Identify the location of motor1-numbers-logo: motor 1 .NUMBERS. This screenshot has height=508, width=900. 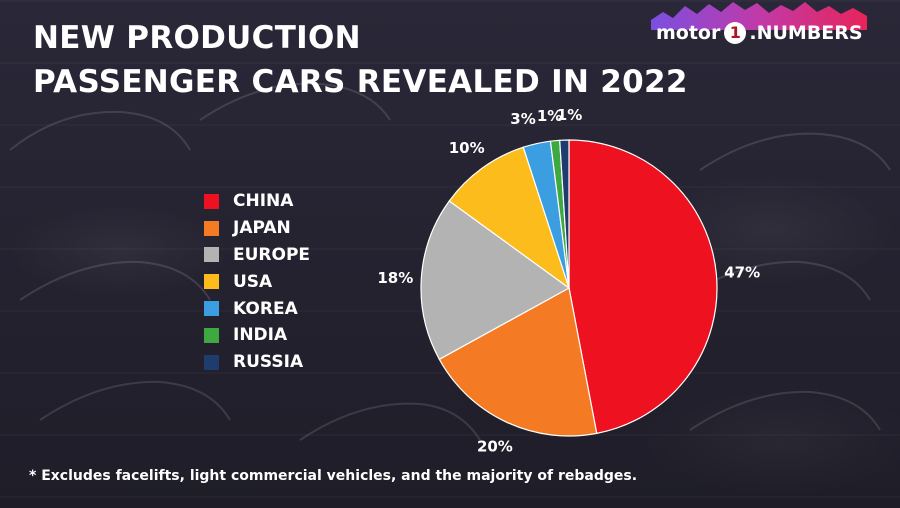
(759, 24).